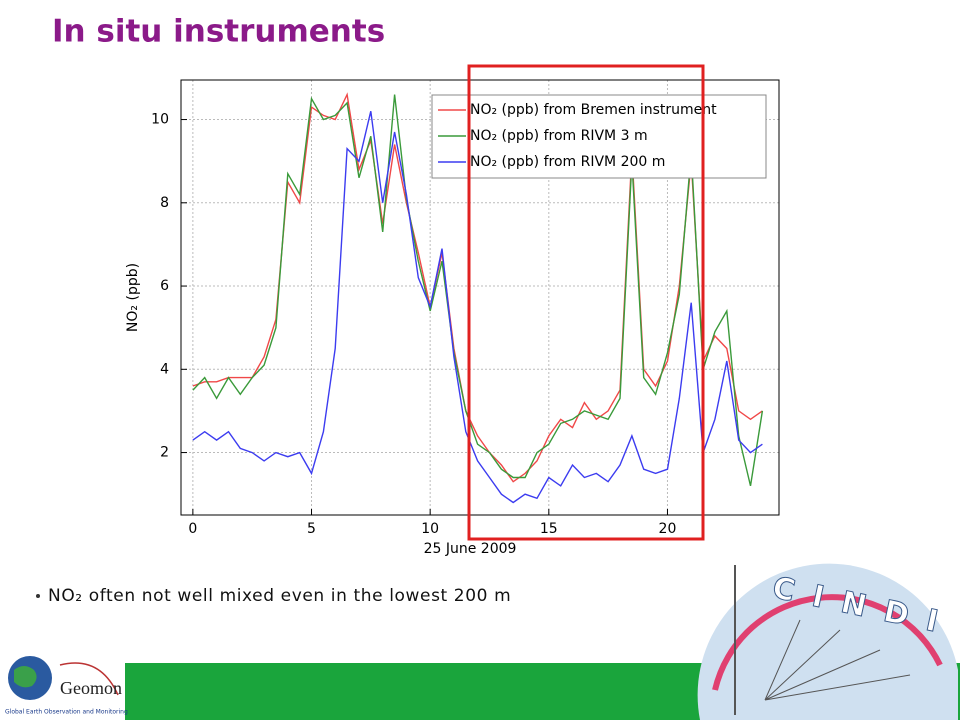  What do you see at coordinates (311, 529) in the screenshot?
I see `x-tick-label: 5` at bounding box center [311, 529].